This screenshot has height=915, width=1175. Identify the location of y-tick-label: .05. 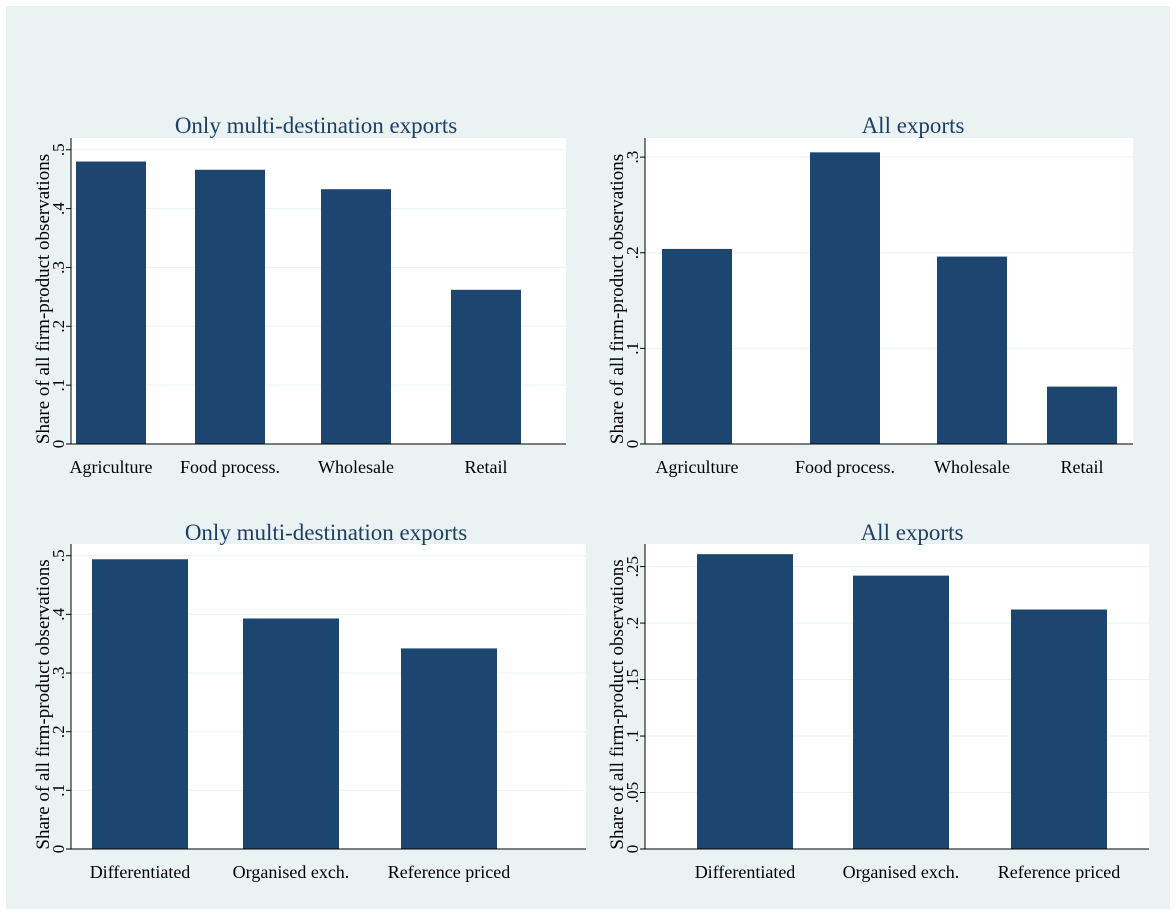
(632, 792).